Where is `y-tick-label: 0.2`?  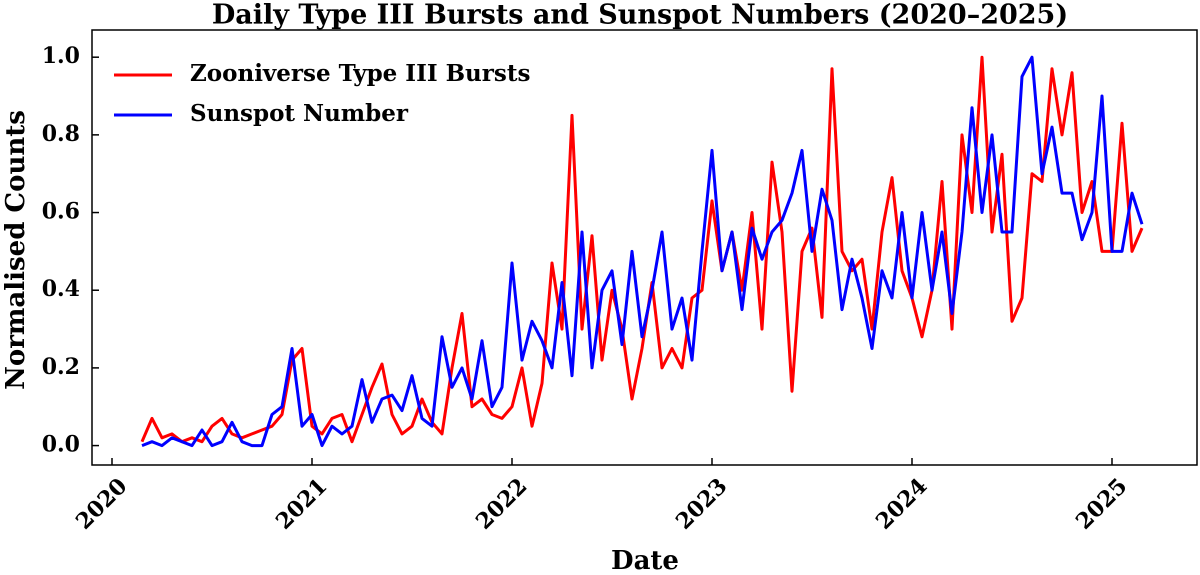
y-tick-label: 0.2 is located at coordinates (61, 367).